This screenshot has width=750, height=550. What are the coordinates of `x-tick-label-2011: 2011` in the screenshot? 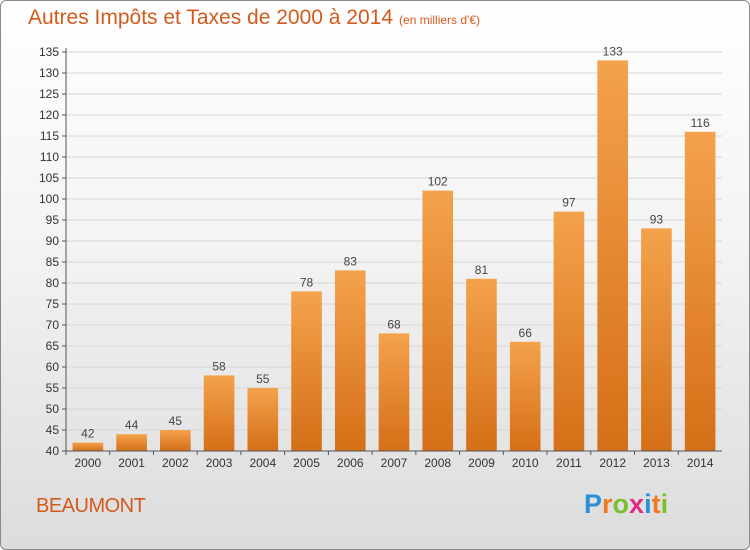 It's located at (569, 463).